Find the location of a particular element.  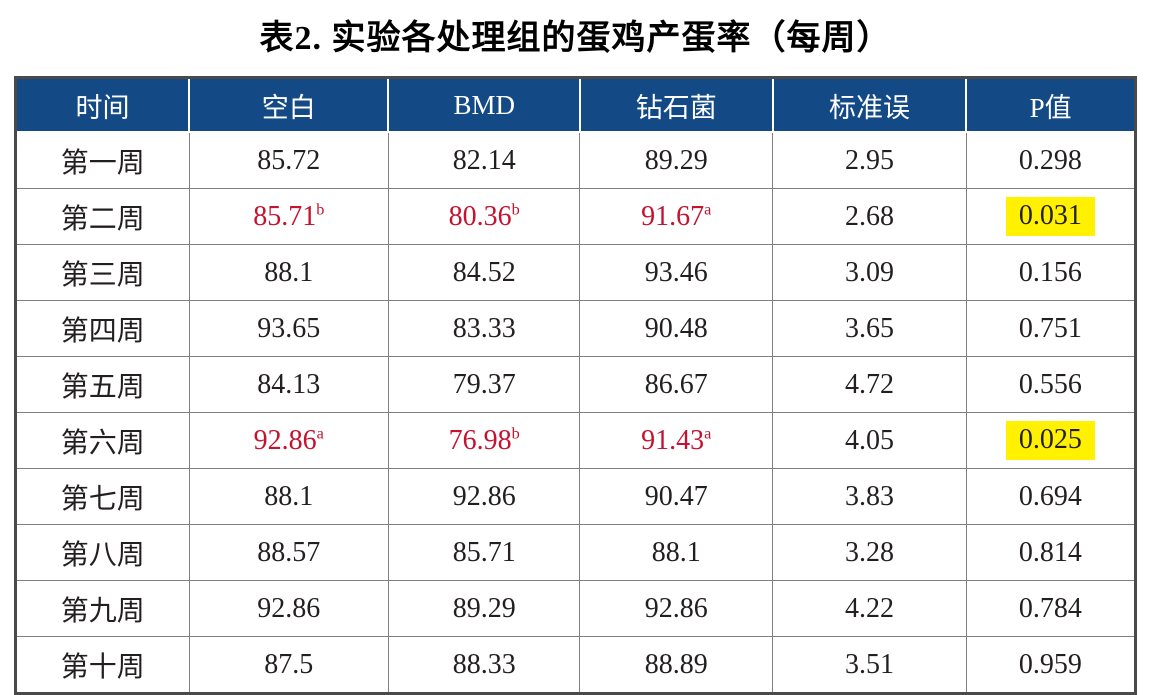

cell-bmd: 82.14 is located at coordinates (484, 160).